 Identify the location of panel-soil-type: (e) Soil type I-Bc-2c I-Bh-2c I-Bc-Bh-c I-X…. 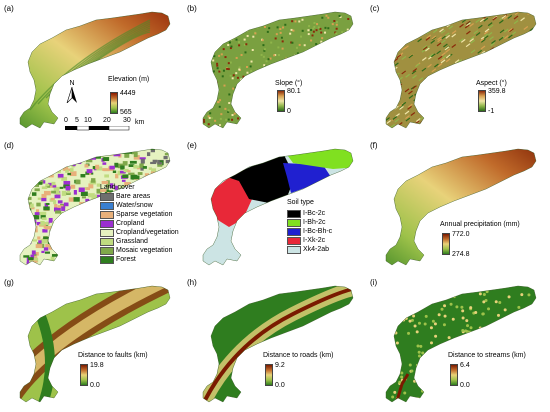
(274, 205).